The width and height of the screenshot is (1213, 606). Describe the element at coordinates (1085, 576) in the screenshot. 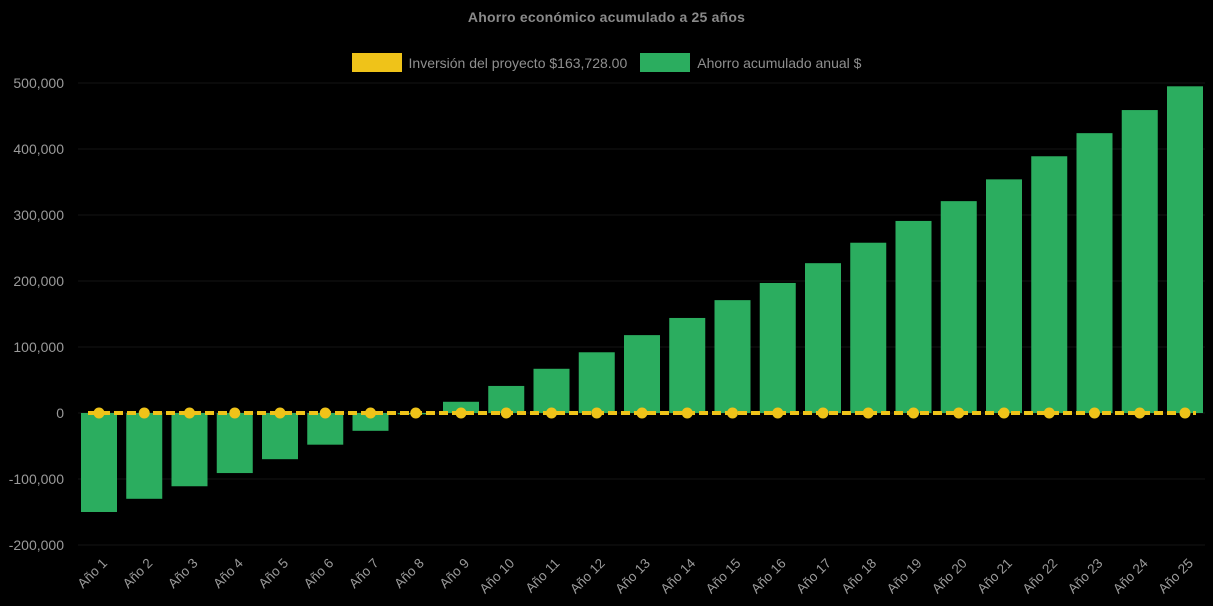

I see `x-axis-label: Año 23` at that location.